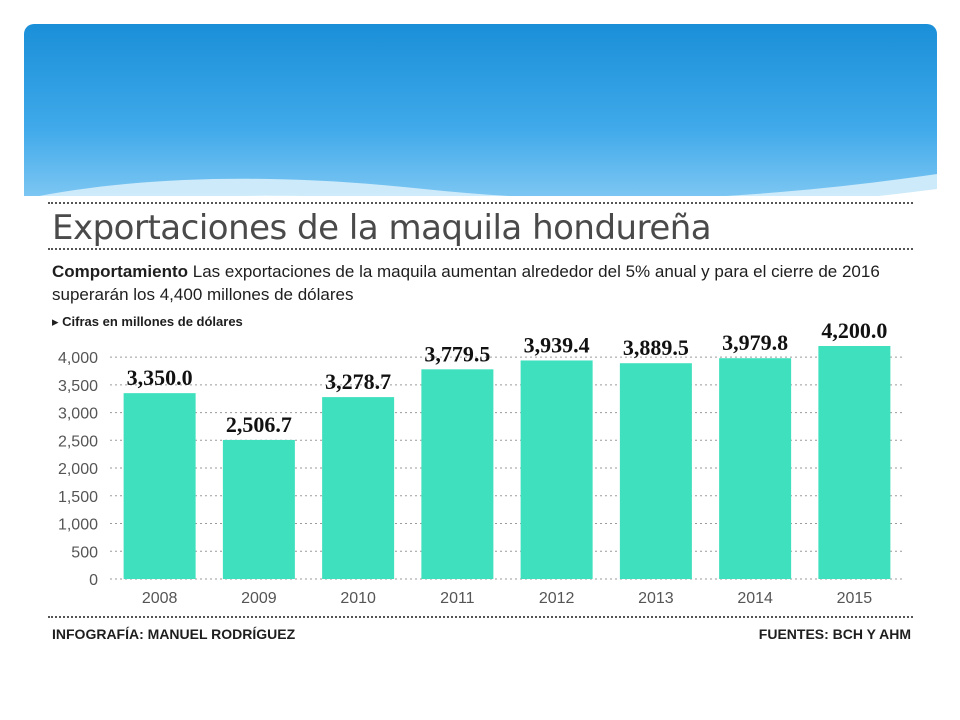 The image size is (960, 720). Describe the element at coordinates (84, 552) in the screenshot. I see `y-tick-label: 500` at that location.